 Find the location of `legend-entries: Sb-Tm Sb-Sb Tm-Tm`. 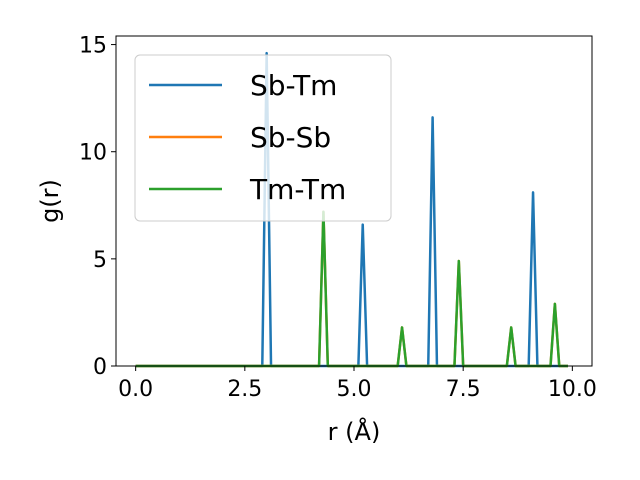

legend-entries: Sb-Tm Sb-Sb Tm-Tm is located at coordinates (247, 137).